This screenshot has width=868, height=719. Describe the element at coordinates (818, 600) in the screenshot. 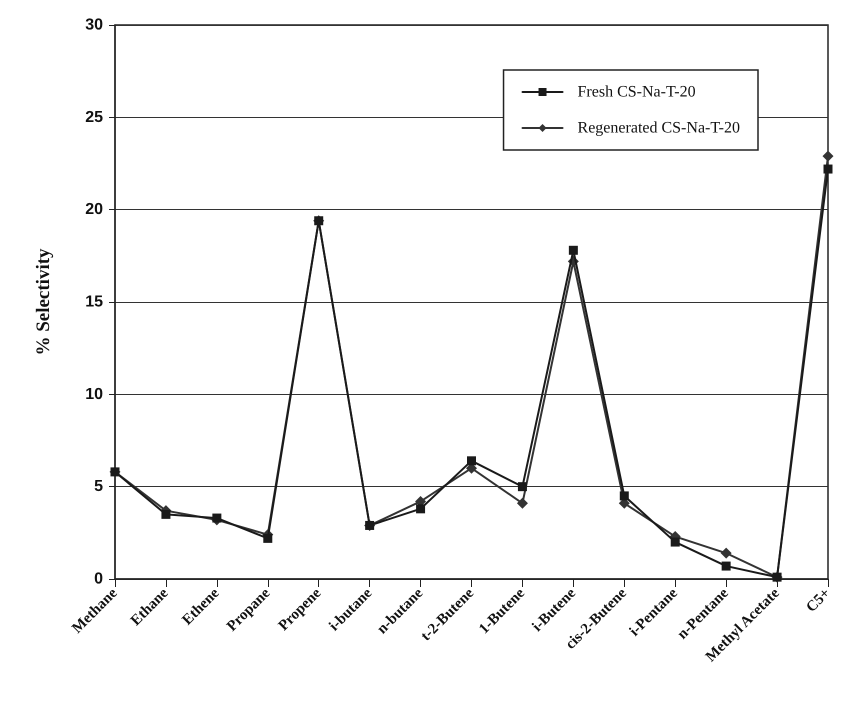

I see `x-tick-label: C5+` at that location.